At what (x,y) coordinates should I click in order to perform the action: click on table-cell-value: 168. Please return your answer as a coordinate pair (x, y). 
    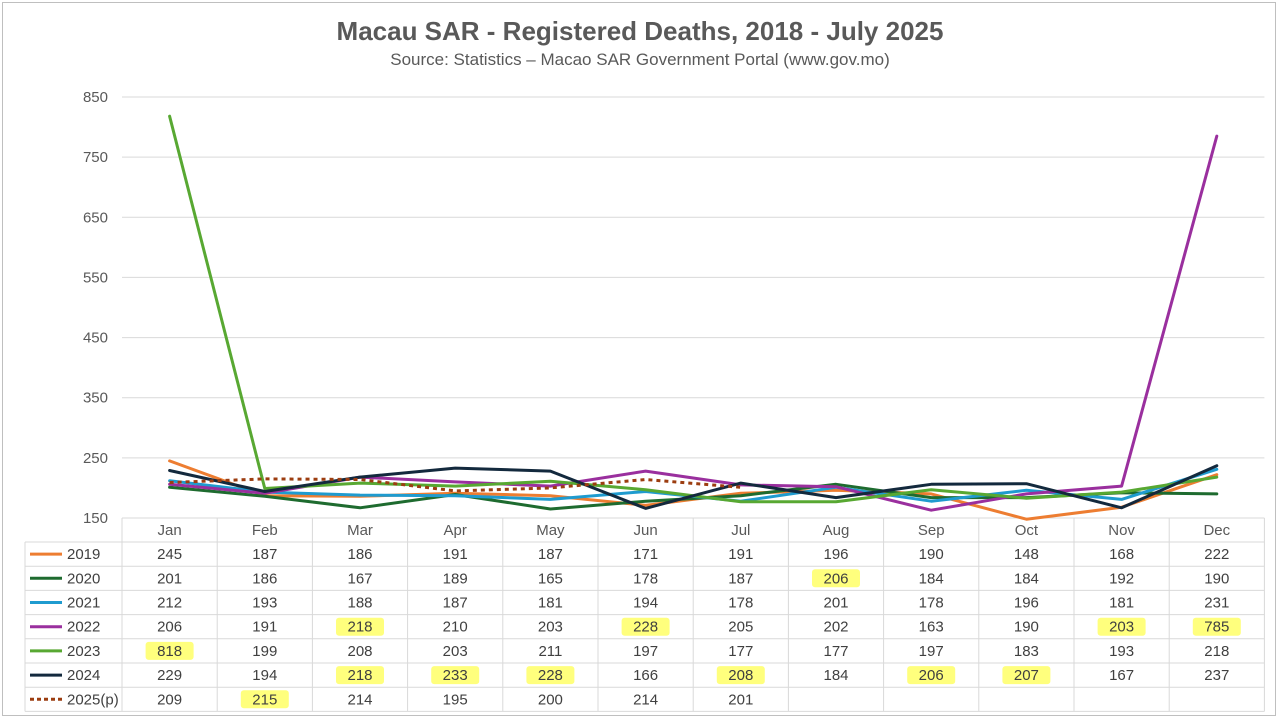
    Looking at the image, I should click on (1121, 554).